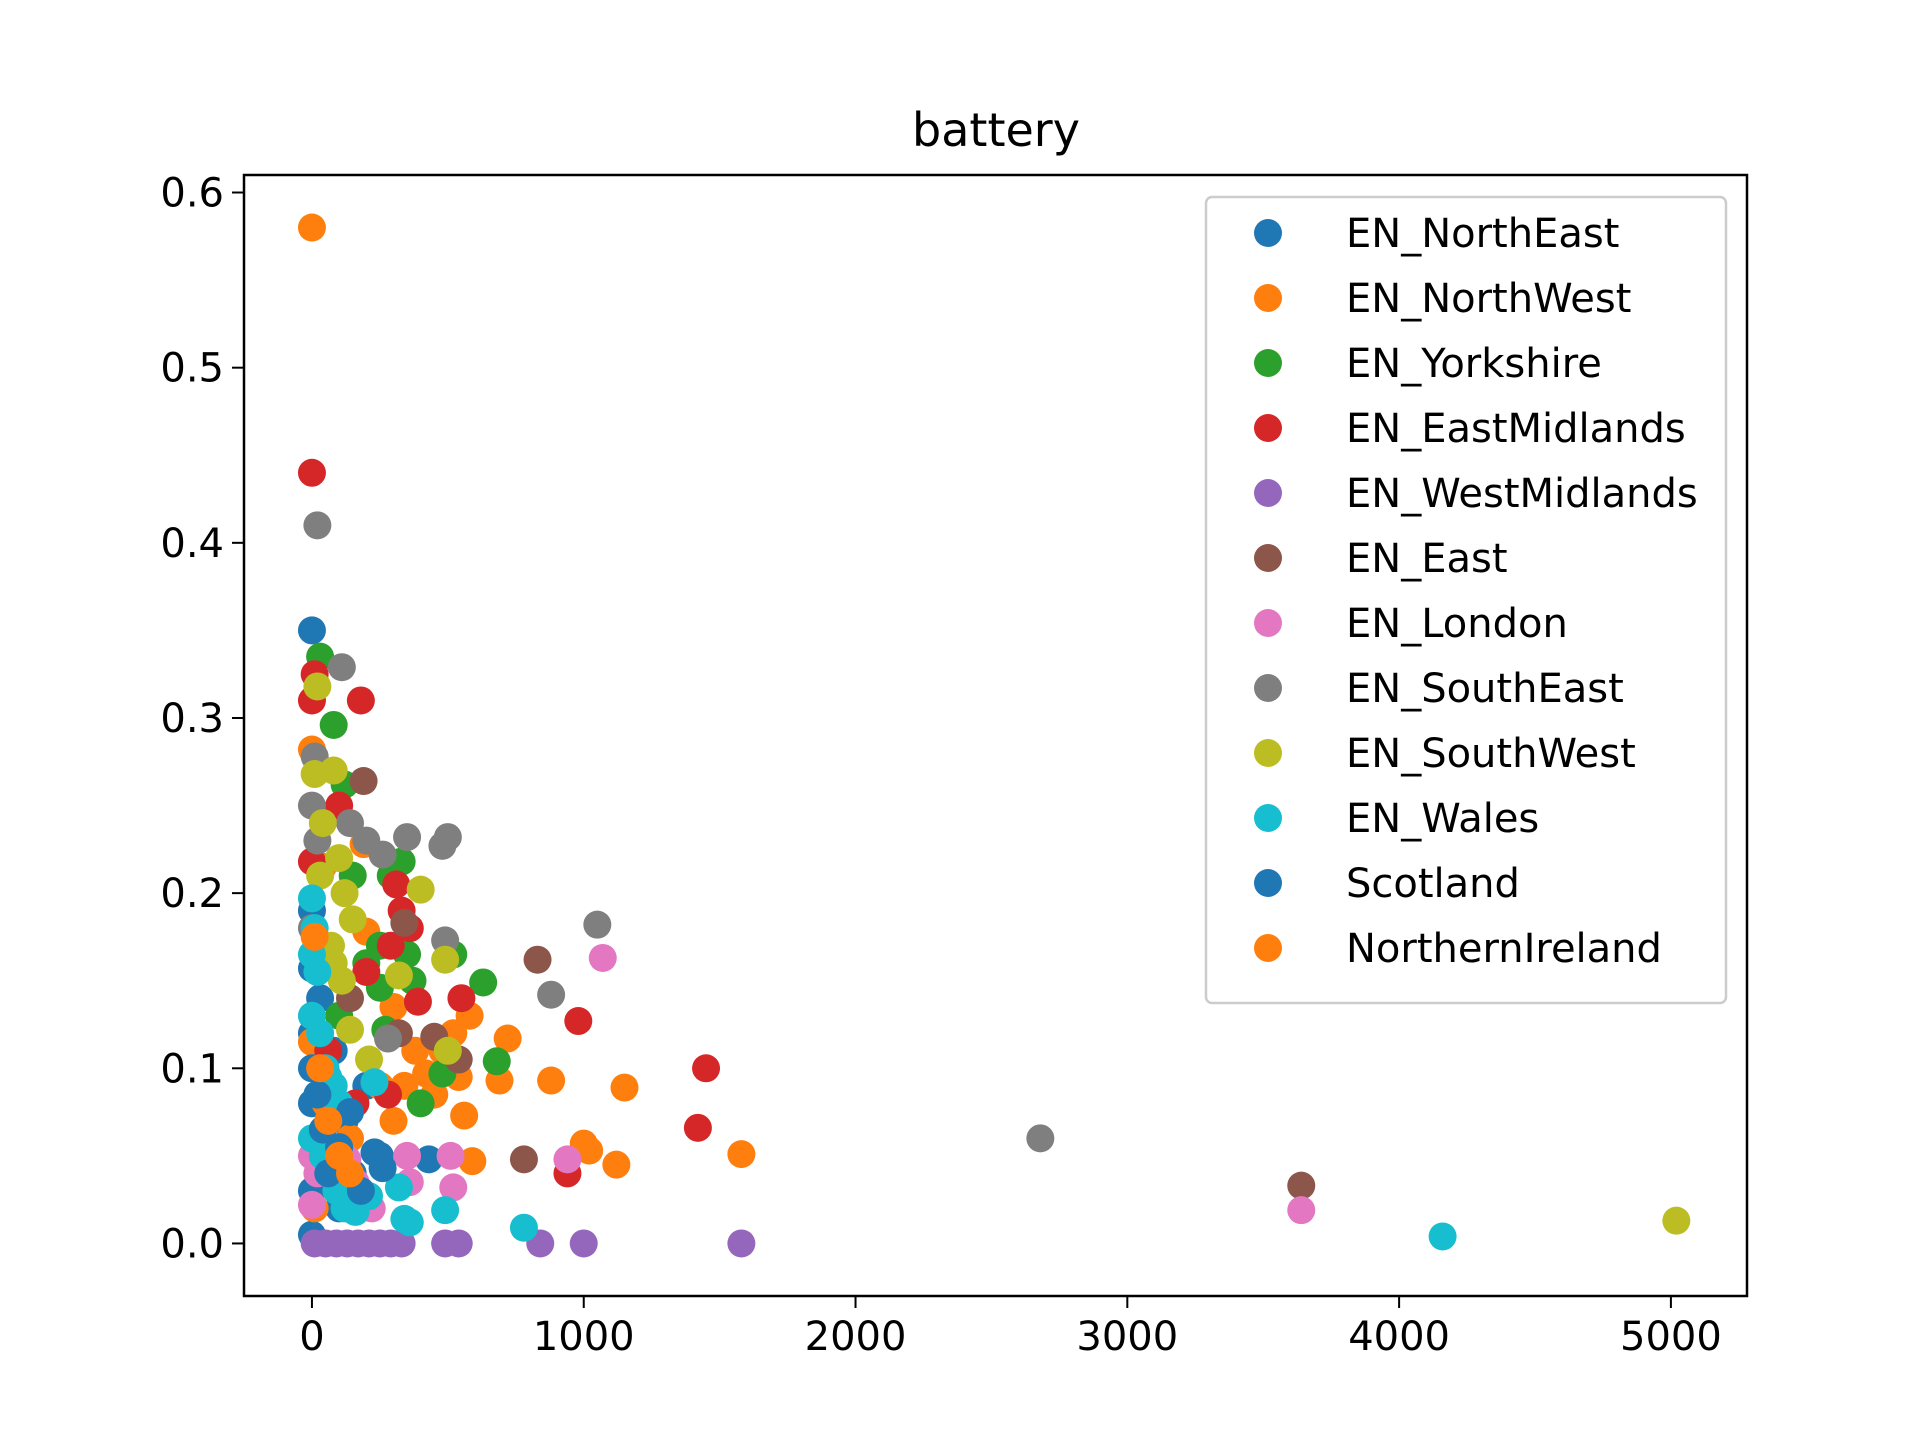 The image size is (1920, 1444). What do you see at coordinates (856, 1337) in the screenshot?
I see `x-tick-label: 2000` at bounding box center [856, 1337].